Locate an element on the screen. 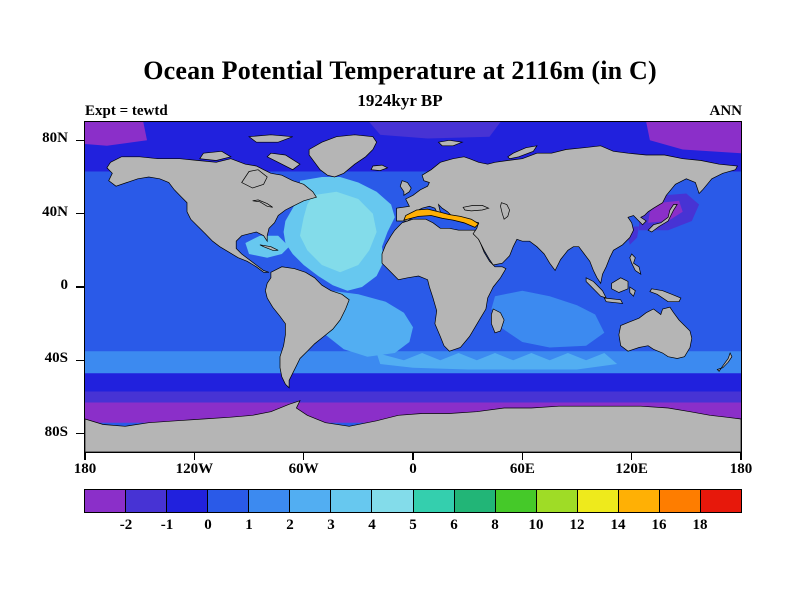 This screenshot has height=600, width=800. caspian-sea-outline is located at coordinates (505, 211).